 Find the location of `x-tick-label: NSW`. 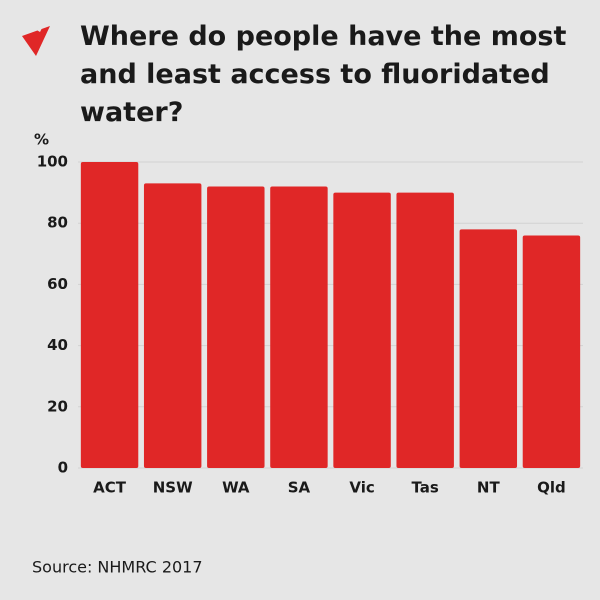

x-tick-label: NSW is located at coordinates (173, 488).